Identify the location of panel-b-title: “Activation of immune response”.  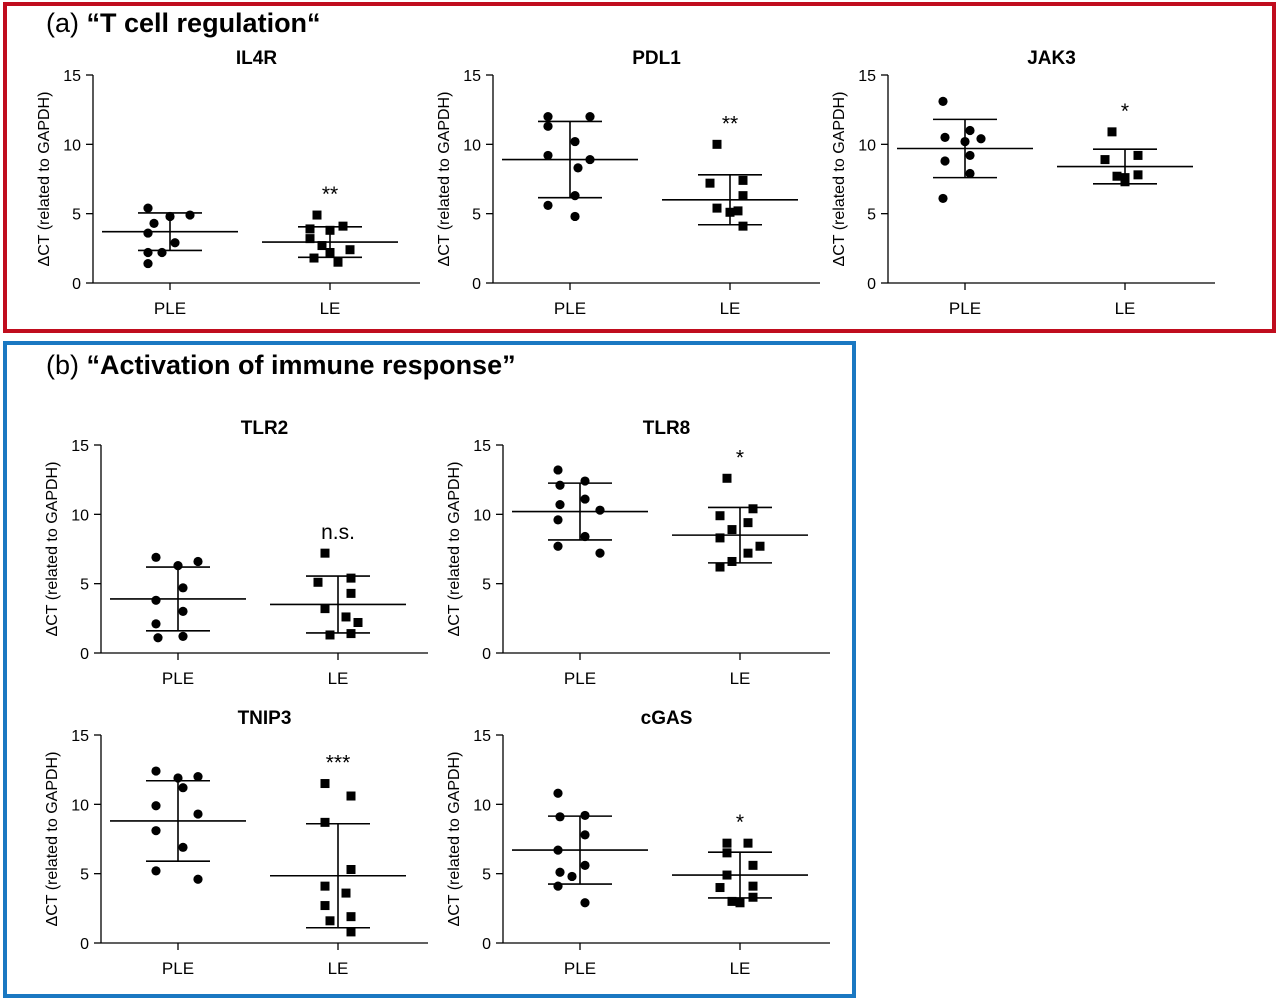
(301, 365).